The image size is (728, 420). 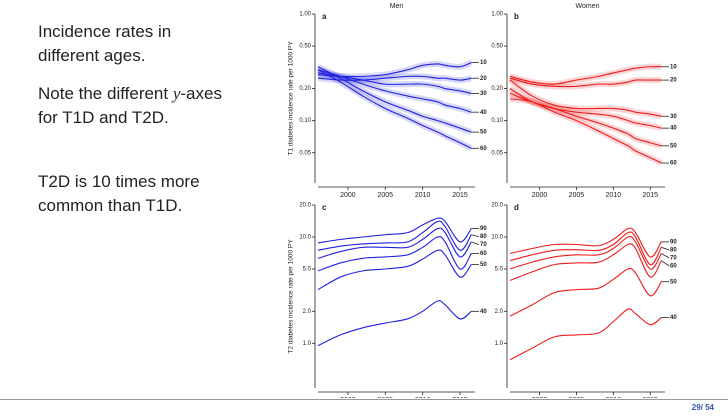 What do you see at coordinates (119, 193) in the screenshot?
I see `text: T2D is 10 times more common than T1D.` at bounding box center [119, 193].